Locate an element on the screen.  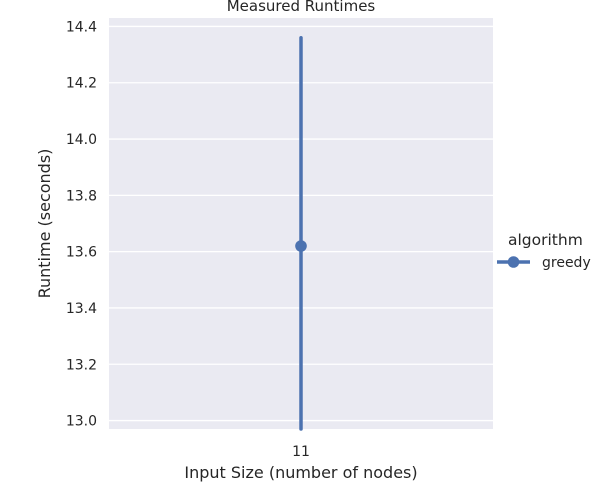
y-tick-label: 14.4 is located at coordinates (81, 27).